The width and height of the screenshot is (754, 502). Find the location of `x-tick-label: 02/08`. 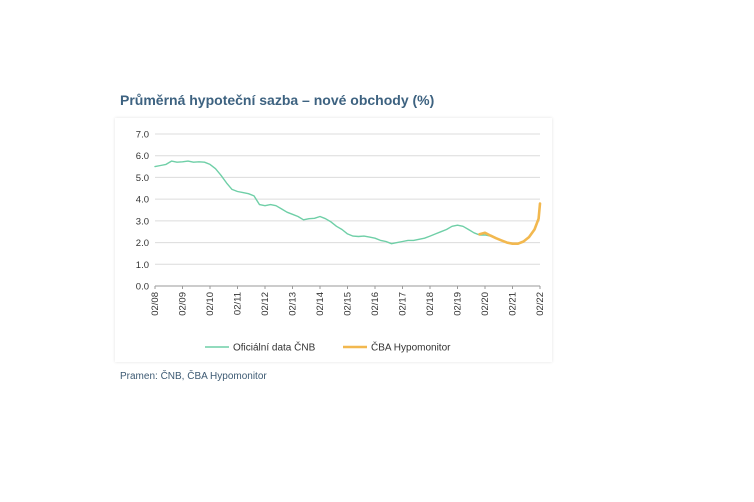

x-tick-label: 02/08 is located at coordinates (155, 304).